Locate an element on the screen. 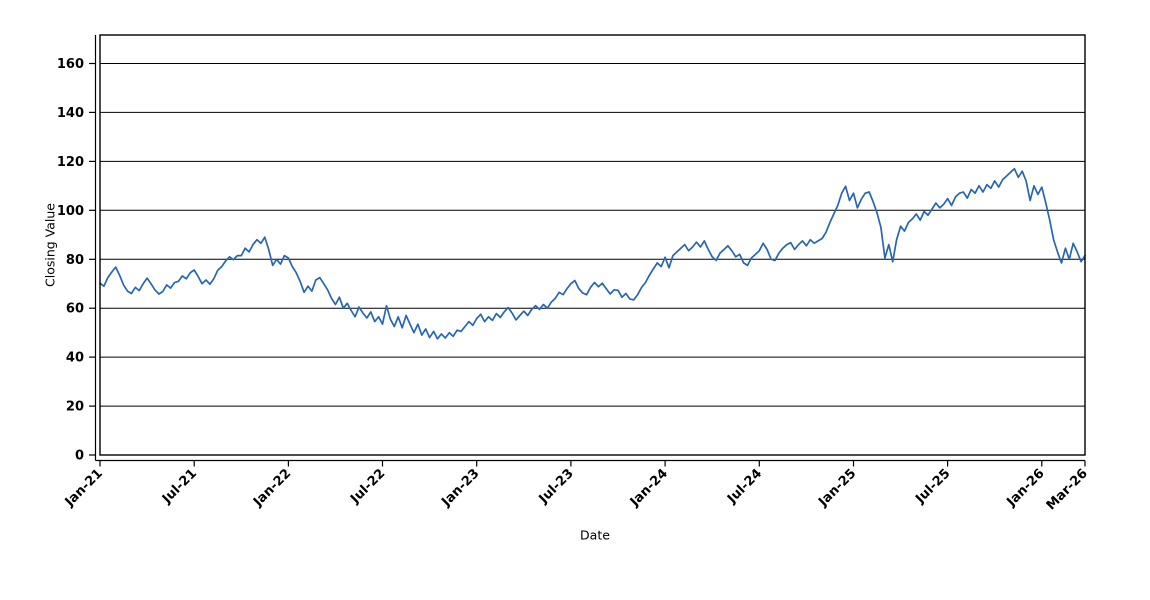  y-tick-label: 0 is located at coordinates (79, 456).